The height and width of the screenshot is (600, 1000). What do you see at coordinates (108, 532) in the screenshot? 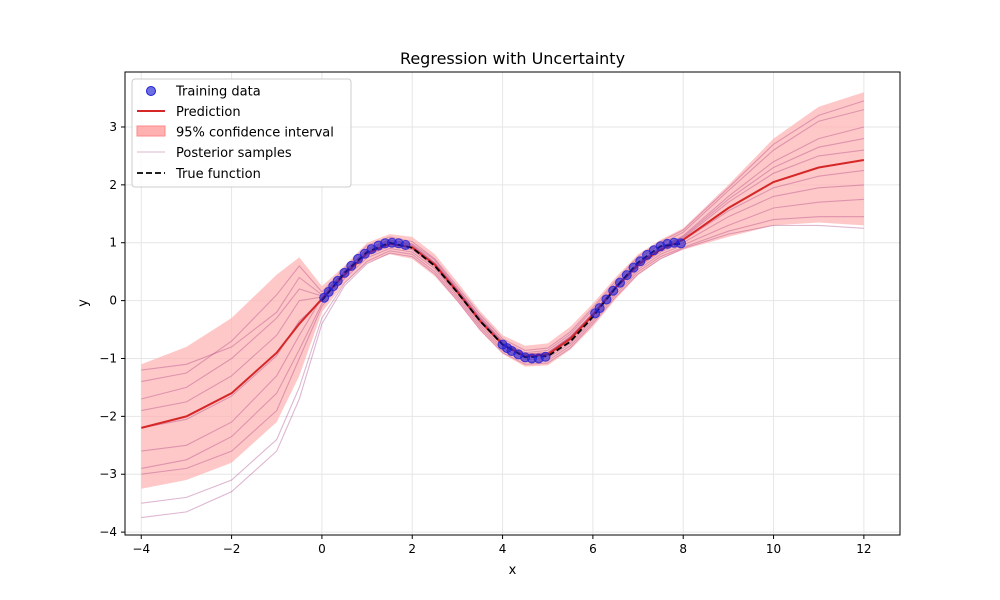
I see `y-tick-label: −4` at bounding box center [108, 532].